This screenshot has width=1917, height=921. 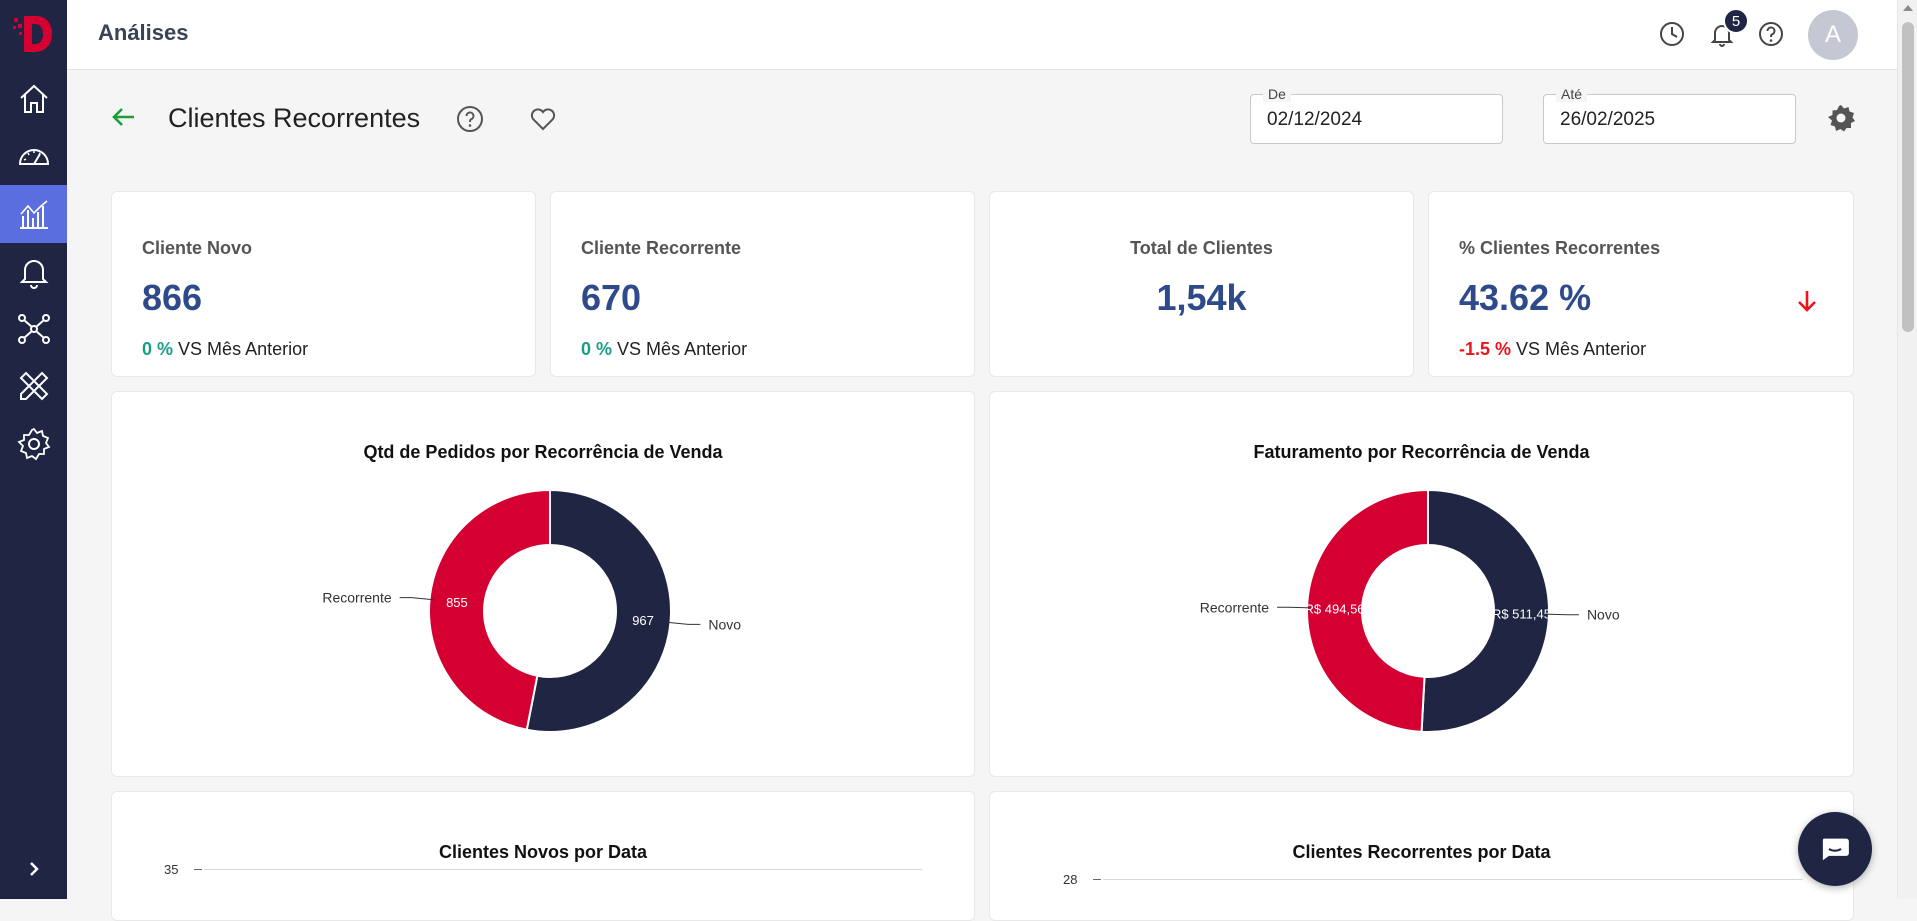 What do you see at coordinates (1421, 452) in the screenshot?
I see `chart-title: Faturamento por Recorrência de Venda` at bounding box center [1421, 452].